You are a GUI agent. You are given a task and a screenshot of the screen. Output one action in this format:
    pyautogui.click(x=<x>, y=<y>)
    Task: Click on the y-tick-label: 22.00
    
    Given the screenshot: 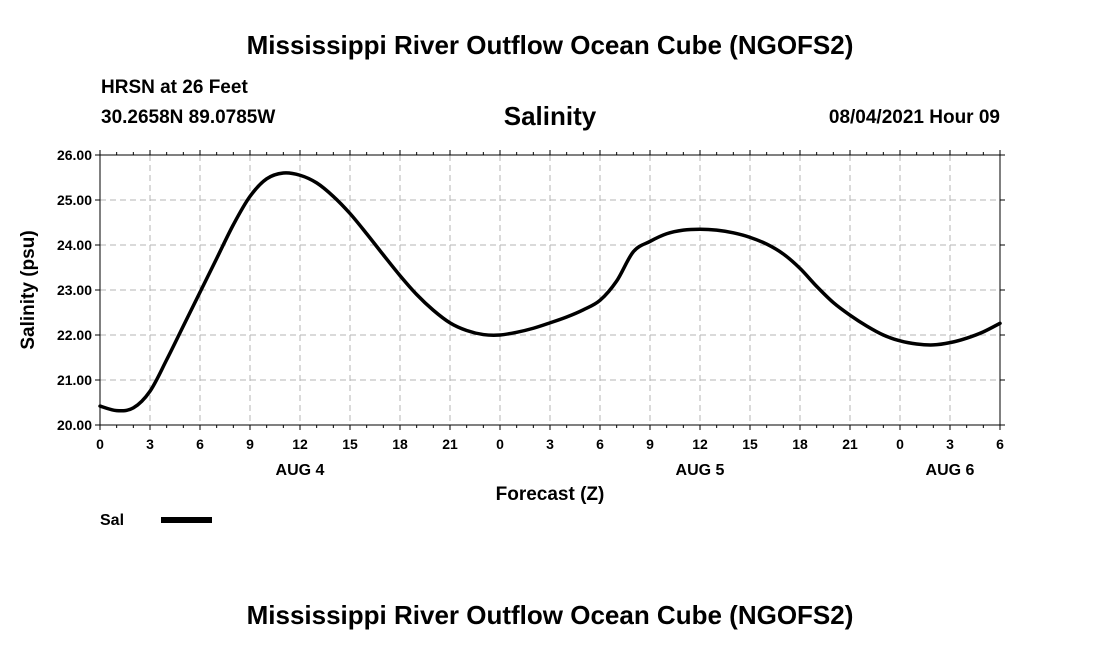 What is the action you would take?
    pyautogui.click(x=74, y=335)
    